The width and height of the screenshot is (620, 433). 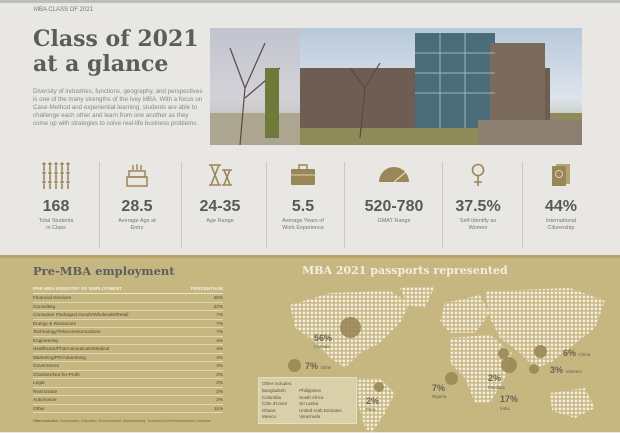 What do you see at coordinates (220, 175) in the screenshot?
I see `hourglass-icon` at bounding box center [220, 175].